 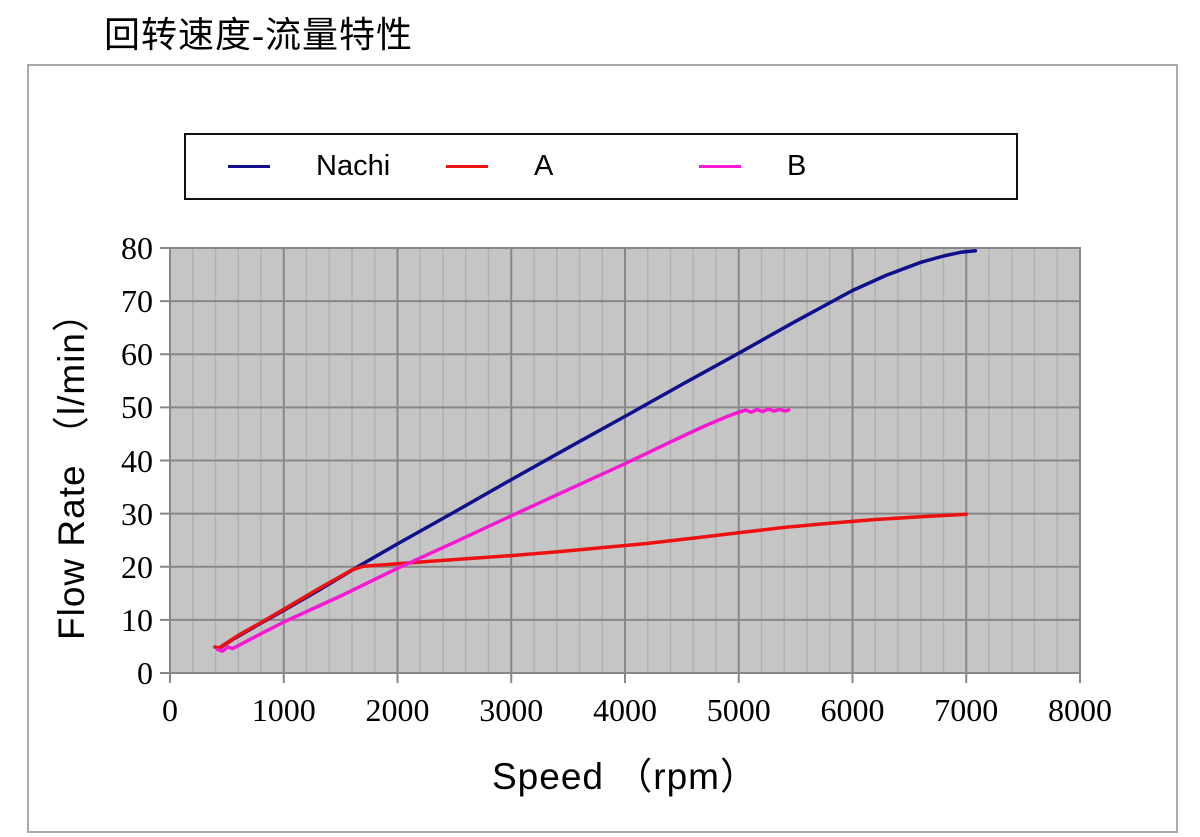 What do you see at coordinates (625, 776) in the screenshot?
I see `x-axis-title: Speed （rpm）` at bounding box center [625, 776].